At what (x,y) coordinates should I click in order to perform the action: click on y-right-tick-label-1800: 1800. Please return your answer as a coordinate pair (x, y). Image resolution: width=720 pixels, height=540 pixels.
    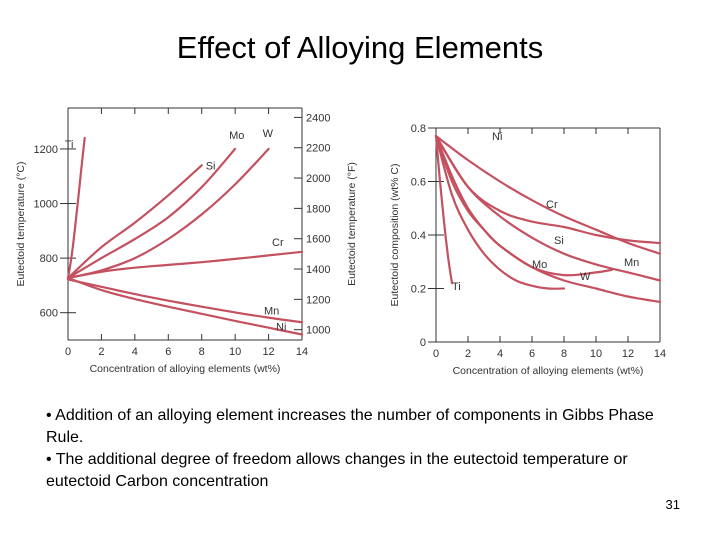
    Looking at the image, I should click on (318, 209).